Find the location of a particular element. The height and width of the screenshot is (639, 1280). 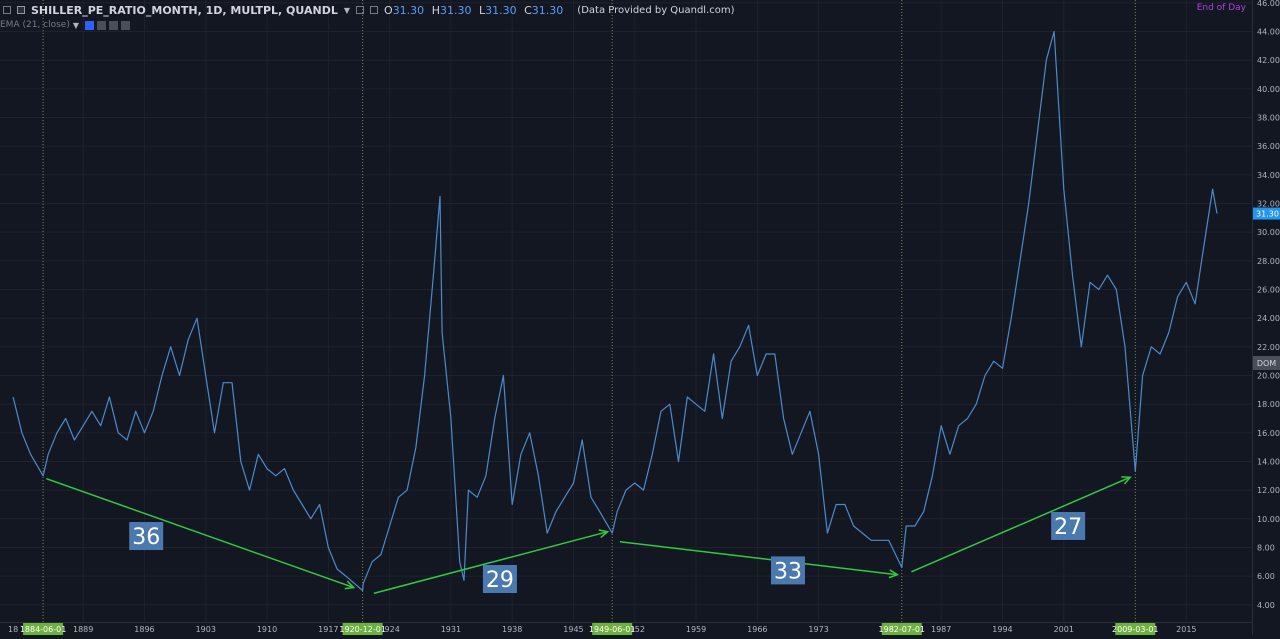

x-tick-label: 1903 is located at coordinates (206, 629).